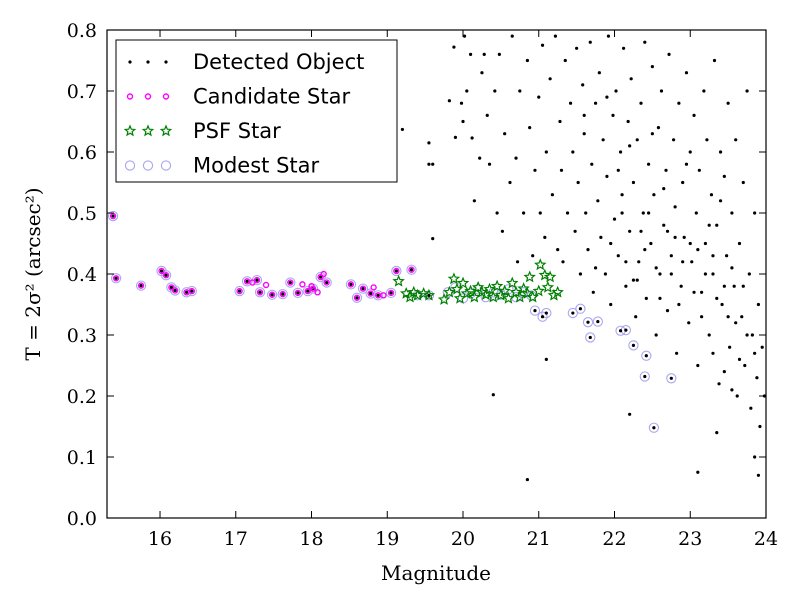 This screenshot has height=600, width=800. Describe the element at coordinates (766, 539) in the screenshot. I see `x-tick-label: 24` at that location.